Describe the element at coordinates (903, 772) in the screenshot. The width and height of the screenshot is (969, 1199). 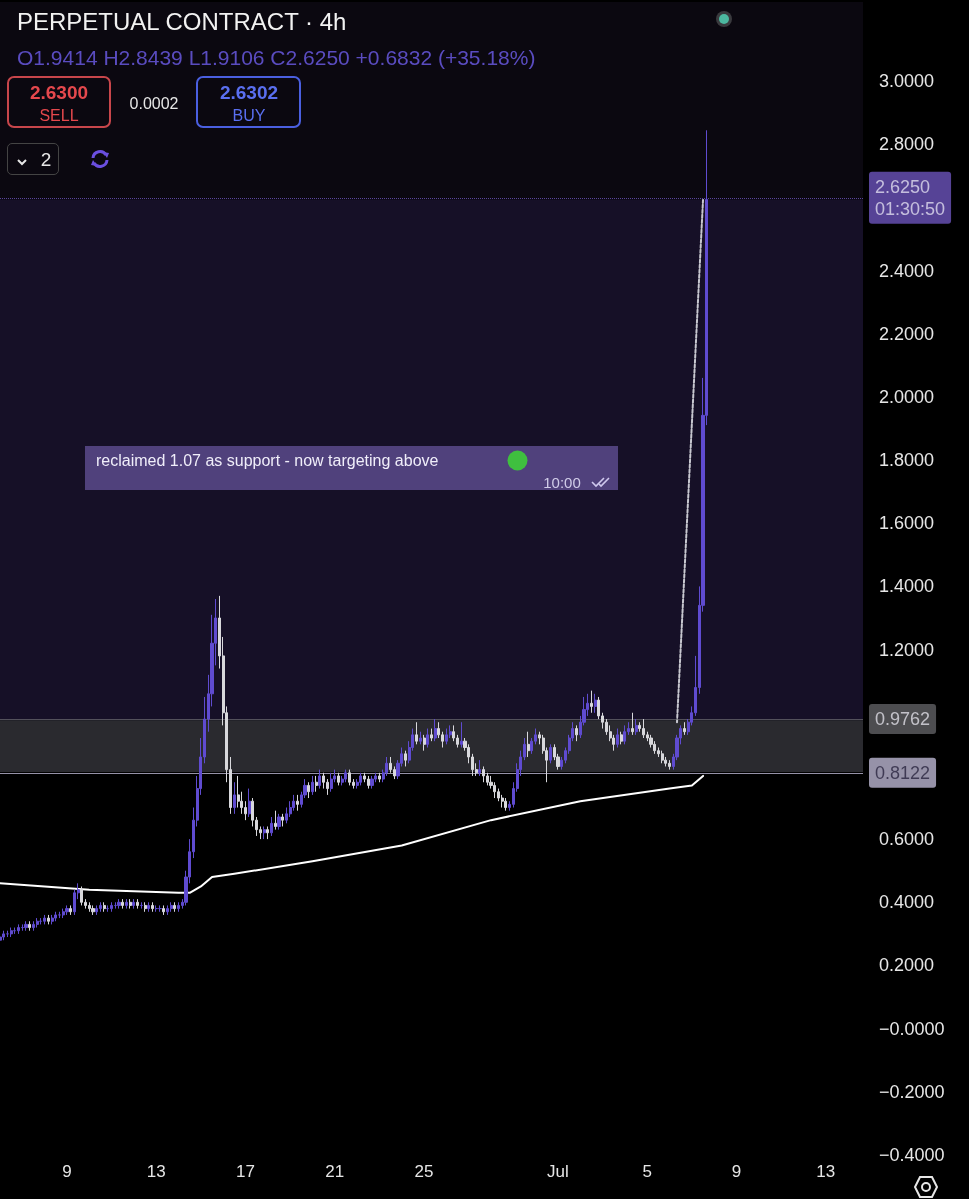
I see `ref-line-label: 0.8122` at that location.